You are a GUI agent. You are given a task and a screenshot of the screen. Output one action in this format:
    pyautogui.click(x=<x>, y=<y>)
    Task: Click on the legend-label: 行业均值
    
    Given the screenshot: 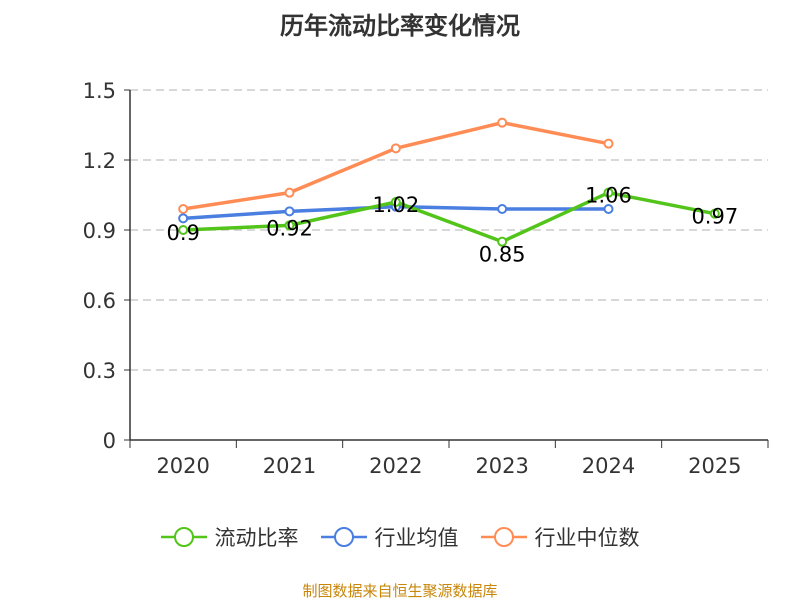 What is the action you would take?
    pyautogui.click(x=416, y=538)
    